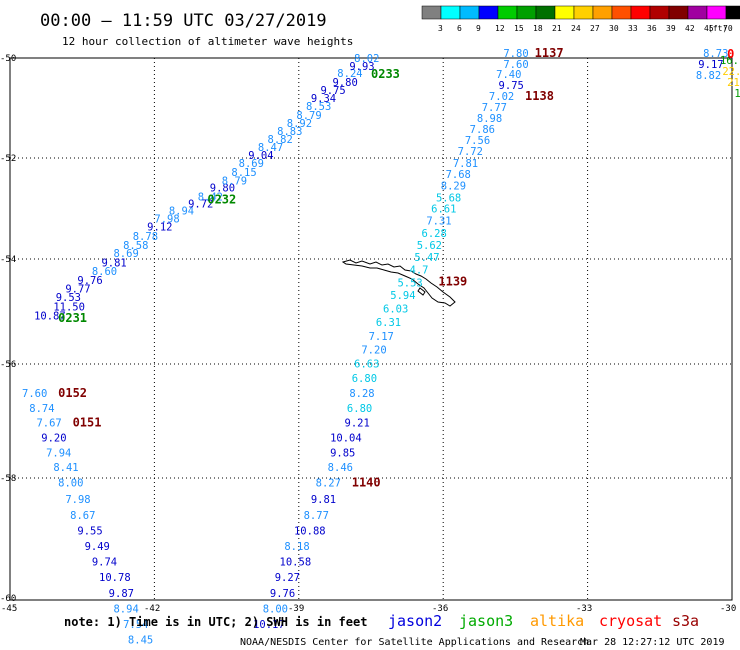 Image resolution: width=740 pixels, height=650 pixels. I want to click on pass-time-label: 0152, so click(72, 393).